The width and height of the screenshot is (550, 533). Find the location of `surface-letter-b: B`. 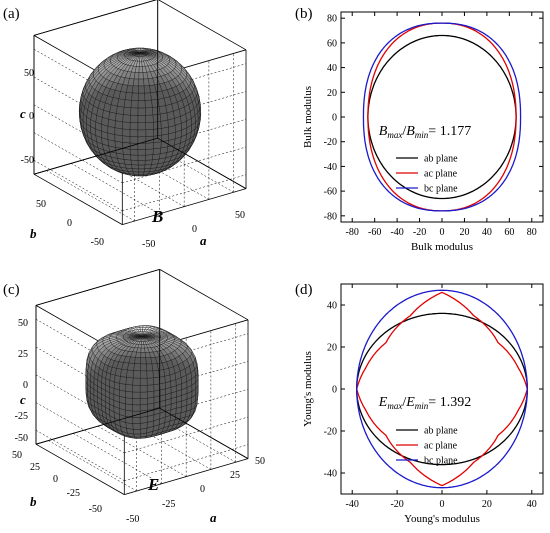

surface-letter-b: B is located at coordinates (157, 216).